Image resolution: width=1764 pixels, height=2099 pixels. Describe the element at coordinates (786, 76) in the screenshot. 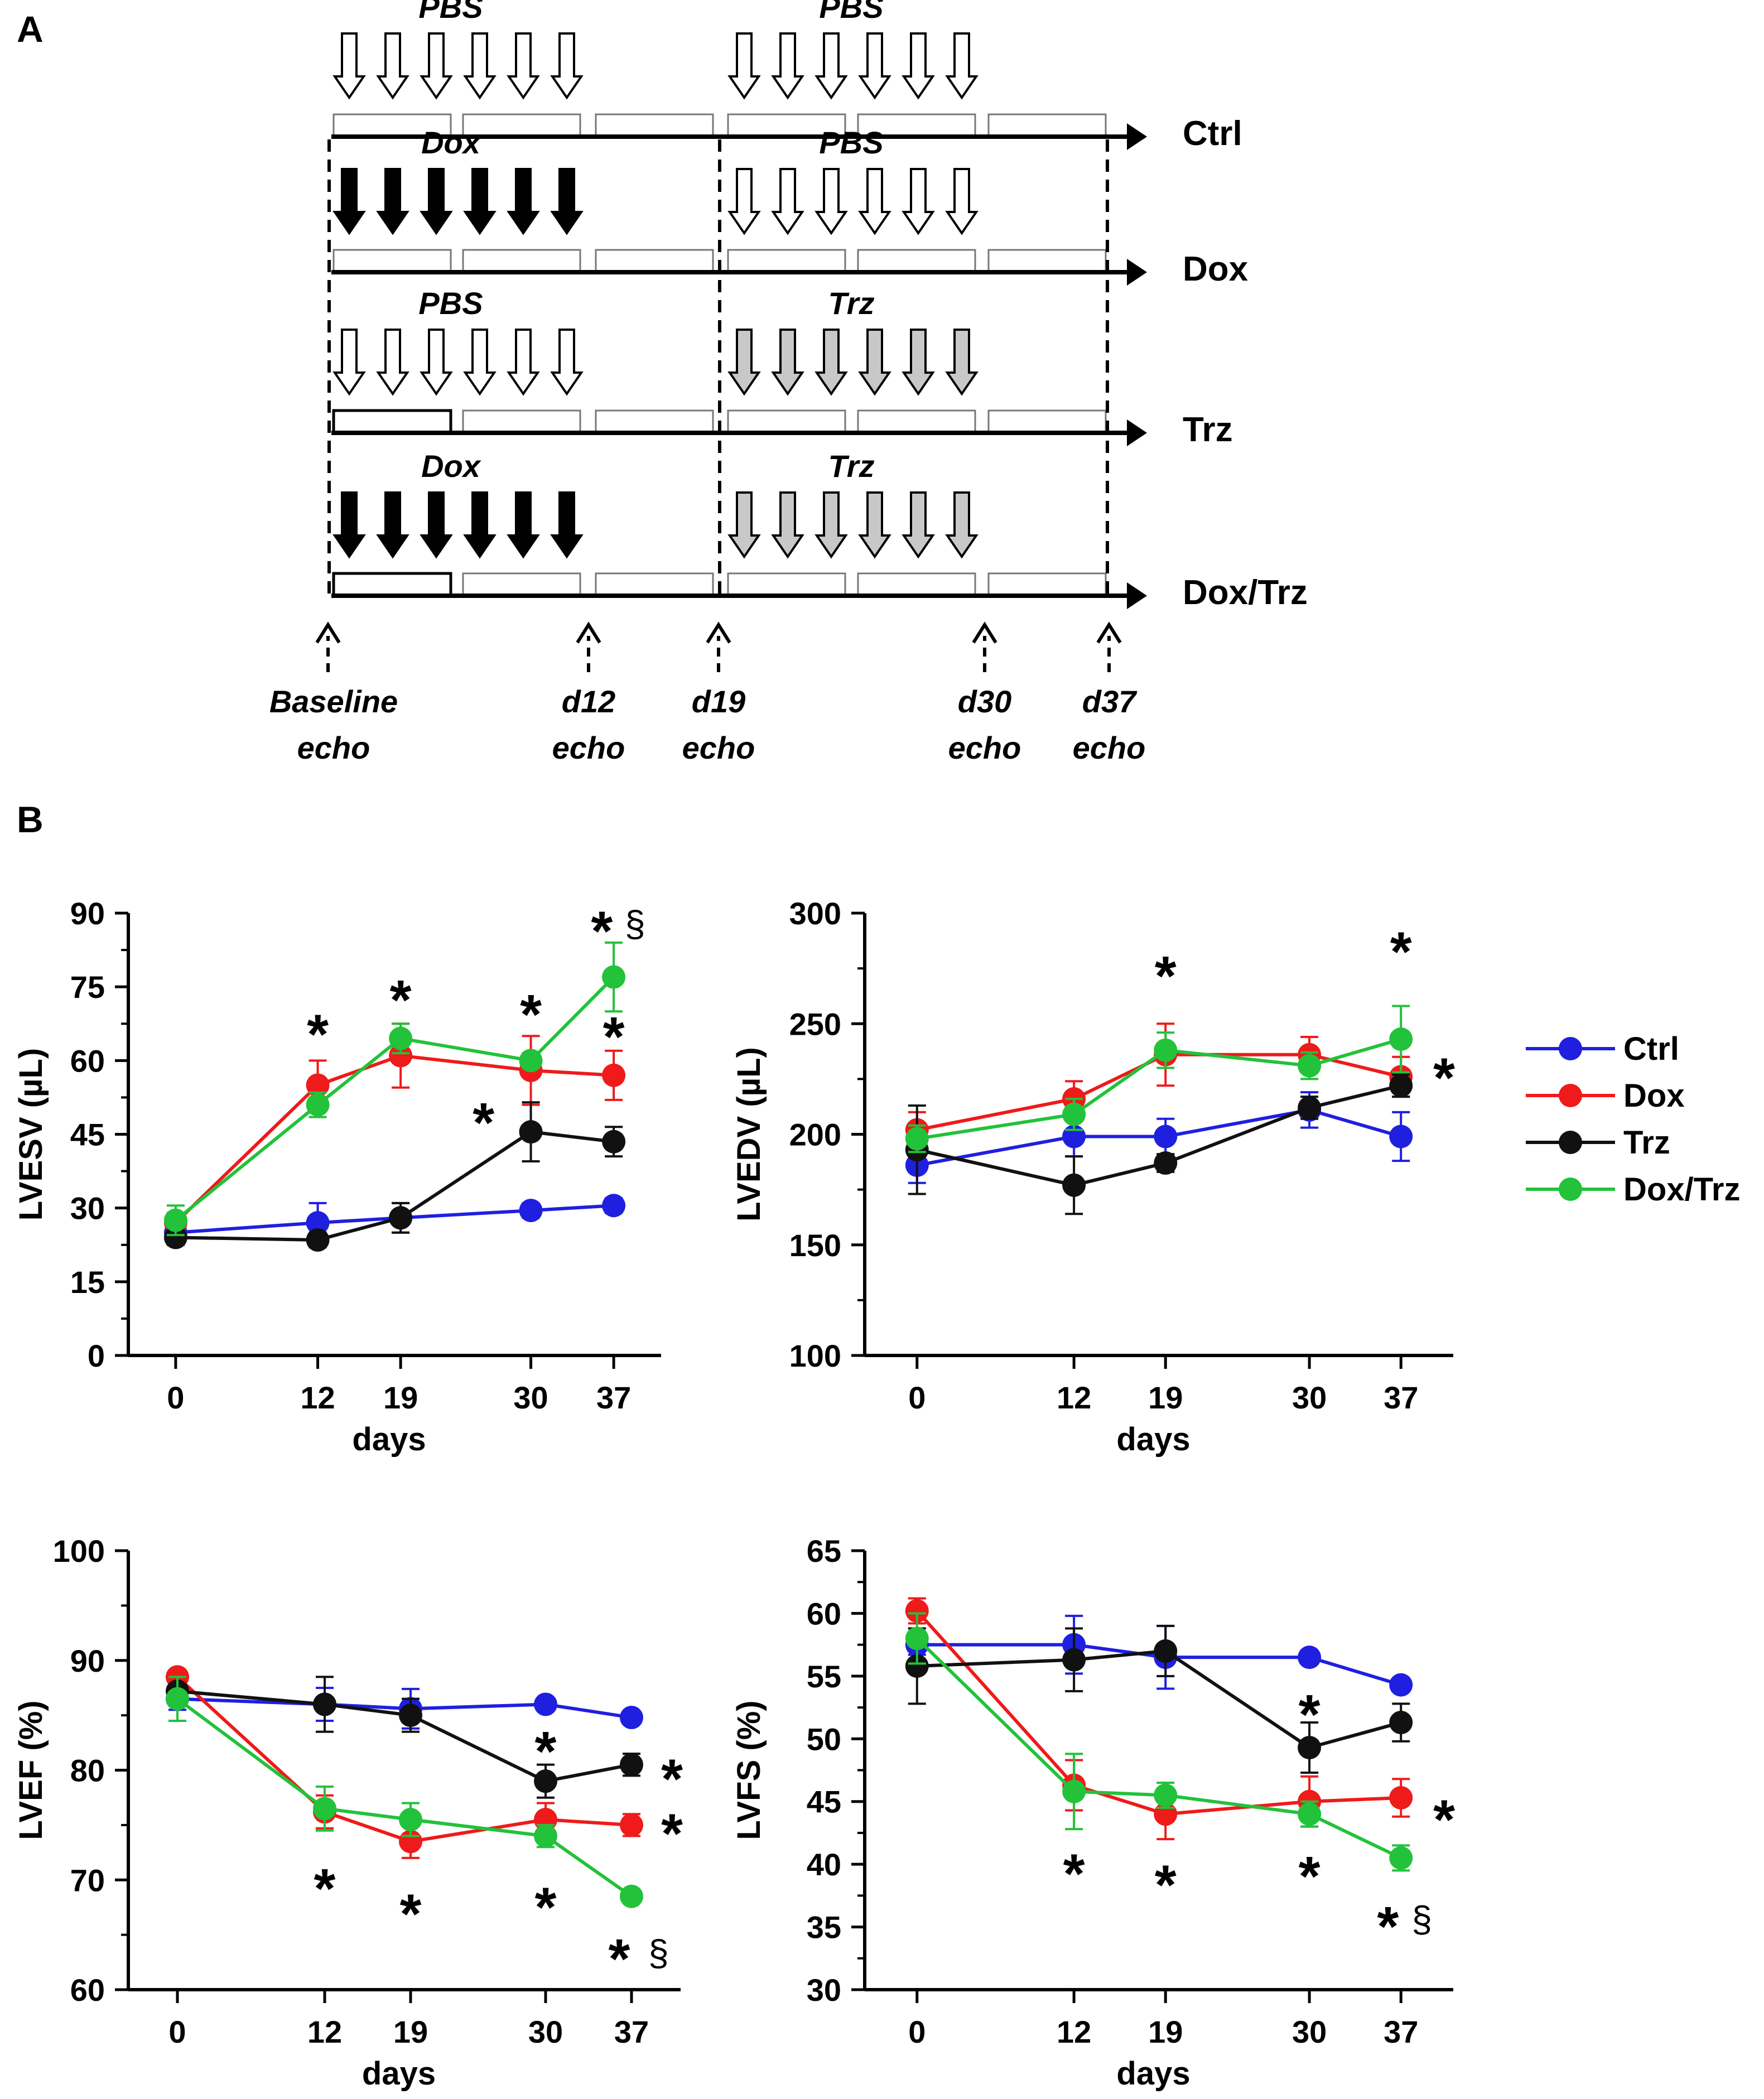

I see `timeline-row-ctrl: Ctrl PBS PBS` at that location.